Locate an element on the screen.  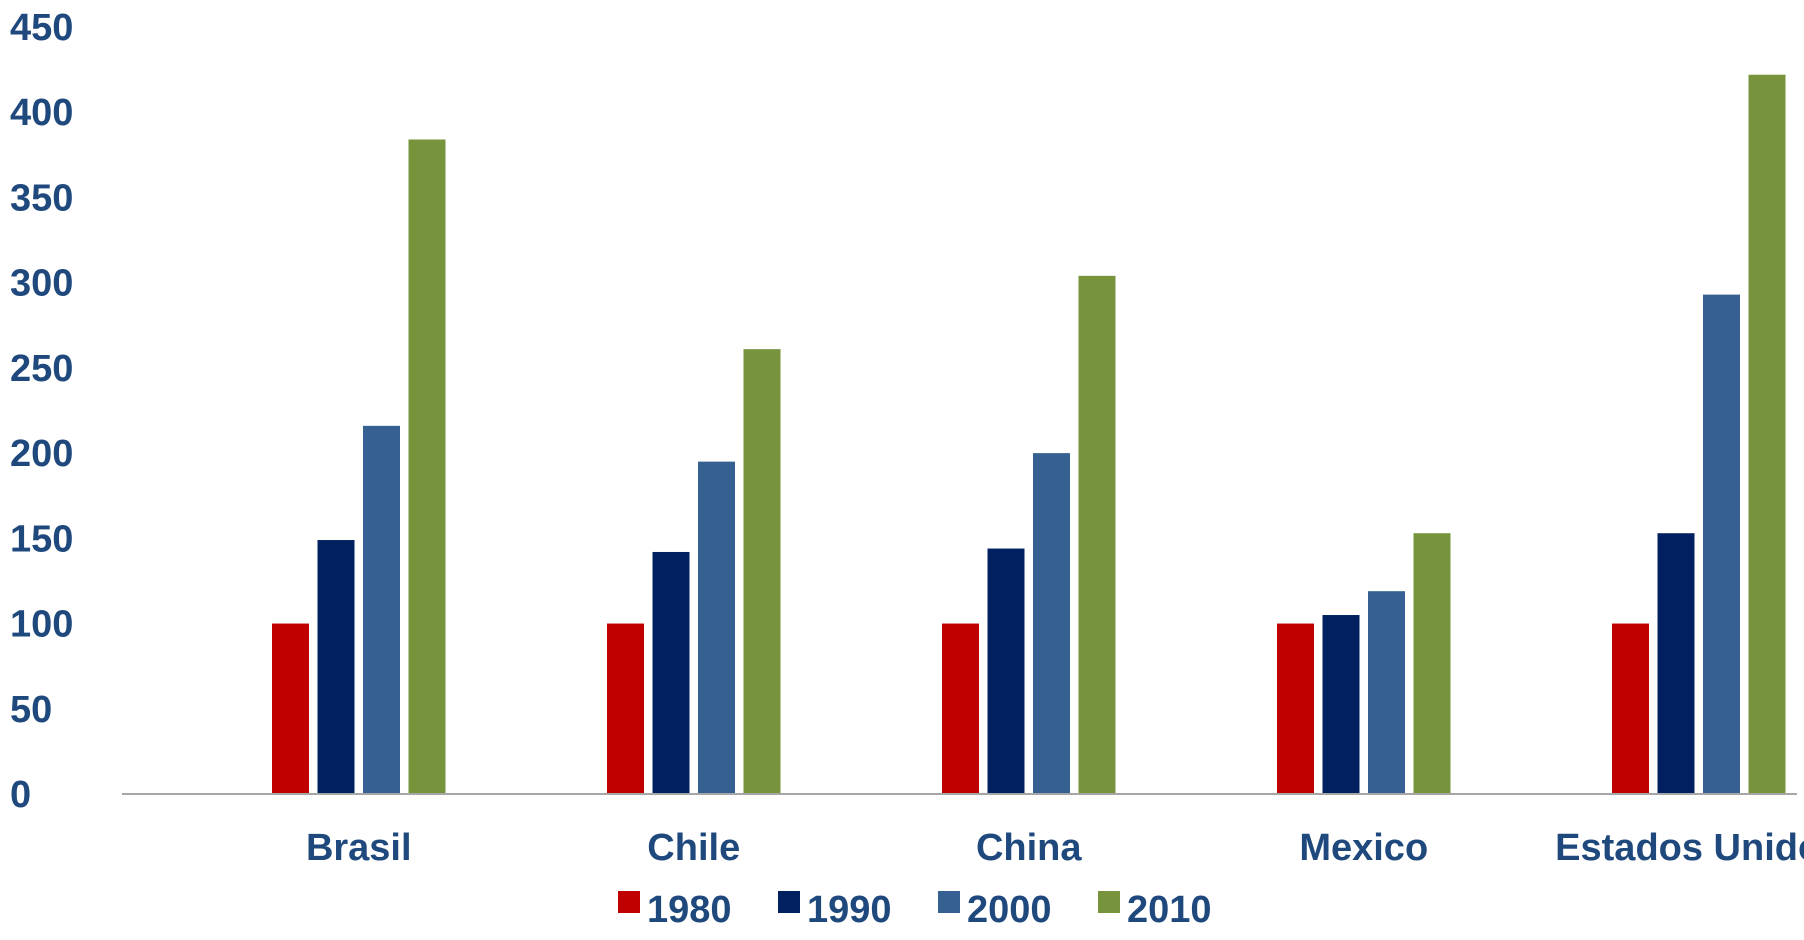
bar-brasil-2010 is located at coordinates (427, 466).